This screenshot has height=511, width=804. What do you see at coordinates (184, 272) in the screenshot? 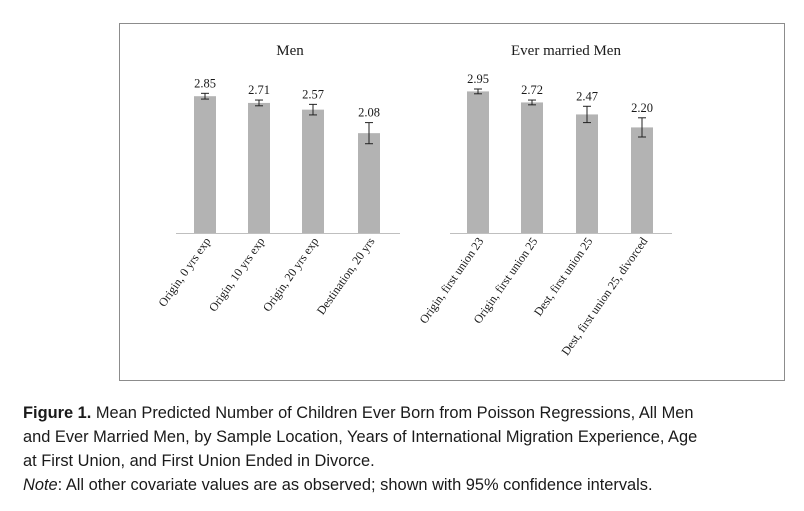
I see `category-label: Origin, 0 yrs exp` at bounding box center [184, 272].